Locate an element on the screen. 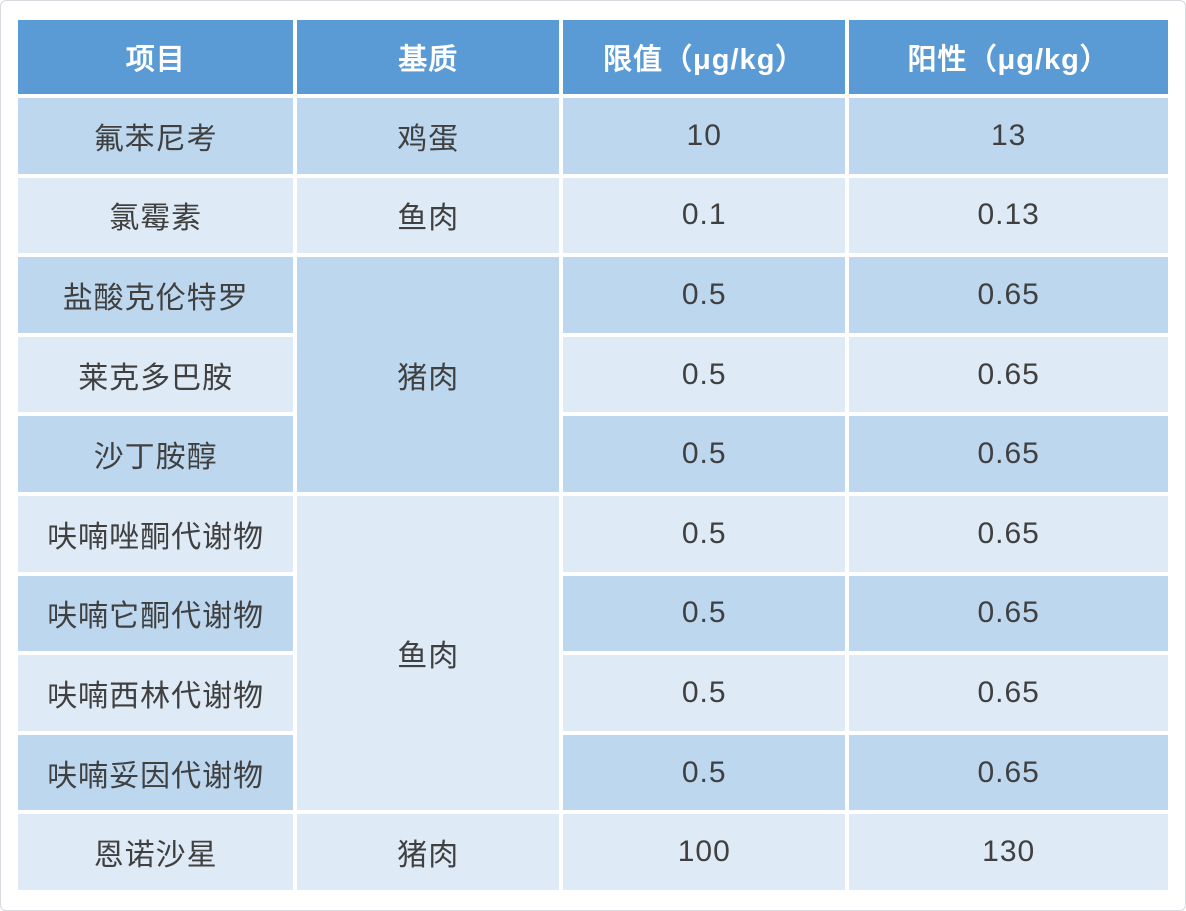  column-header-item: 项目 is located at coordinates (156, 57).